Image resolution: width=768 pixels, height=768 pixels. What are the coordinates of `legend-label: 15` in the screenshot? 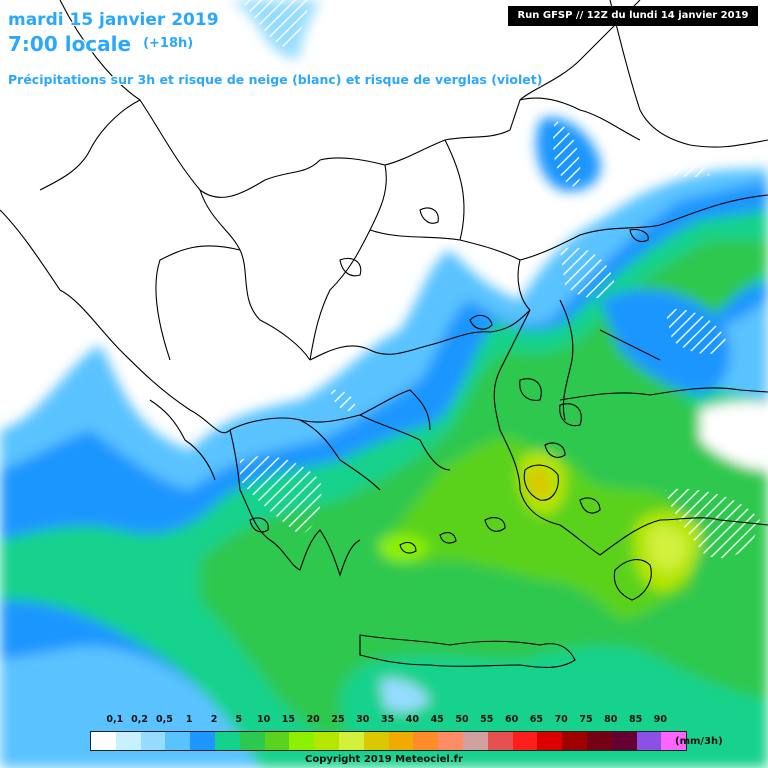 It's located at (288, 719).